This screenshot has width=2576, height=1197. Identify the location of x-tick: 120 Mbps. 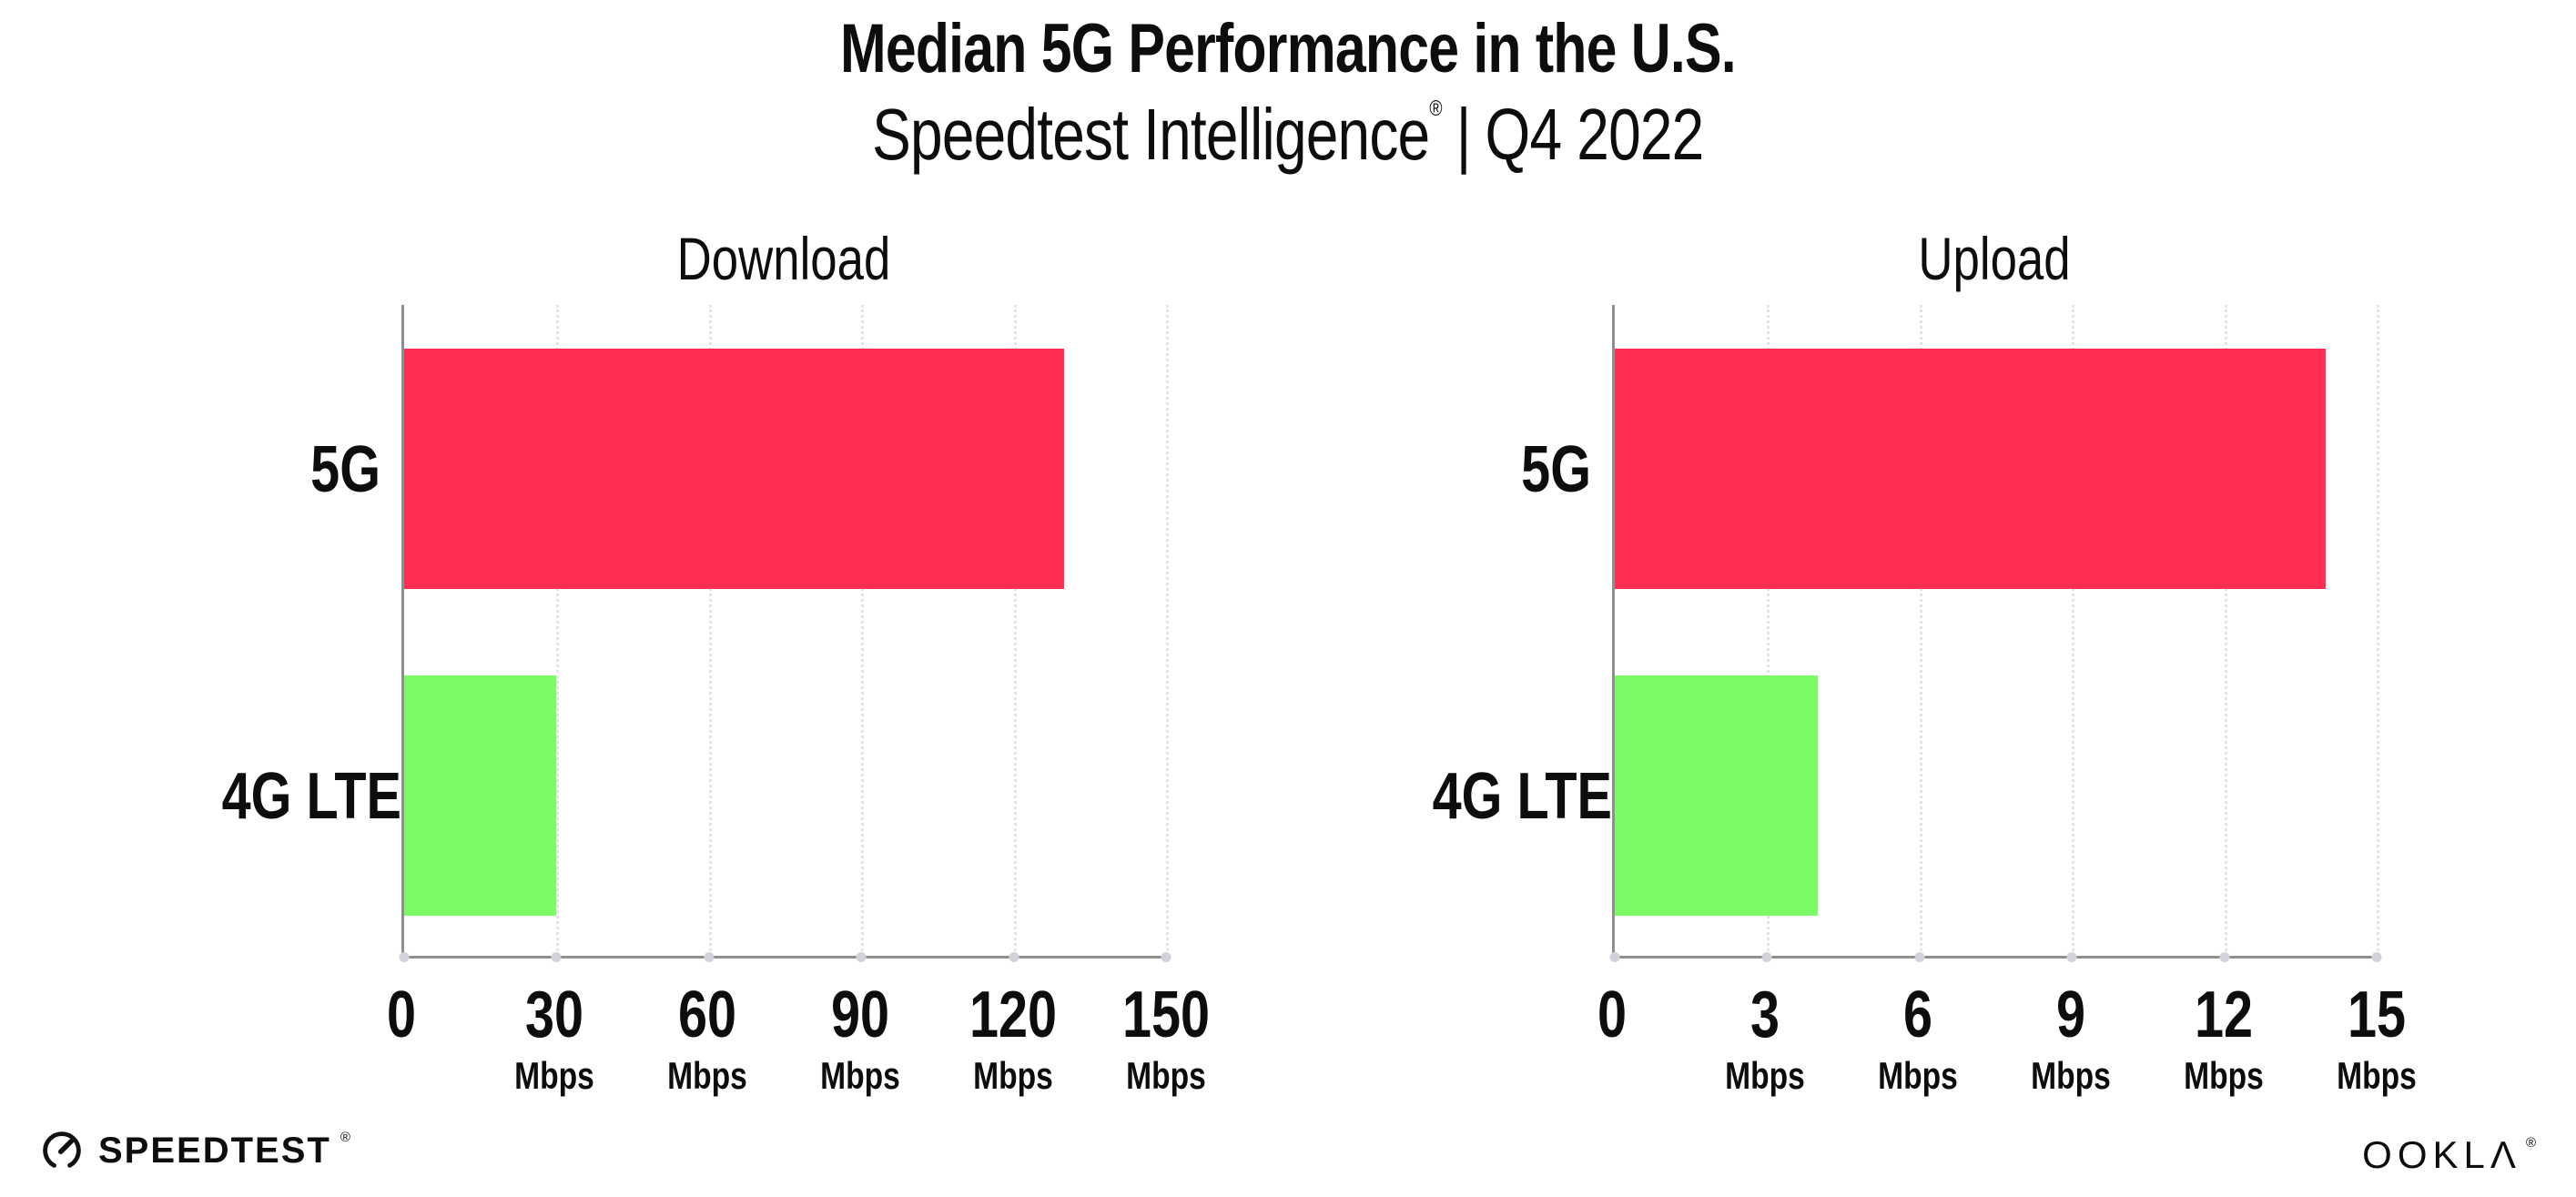
(1013, 1038).